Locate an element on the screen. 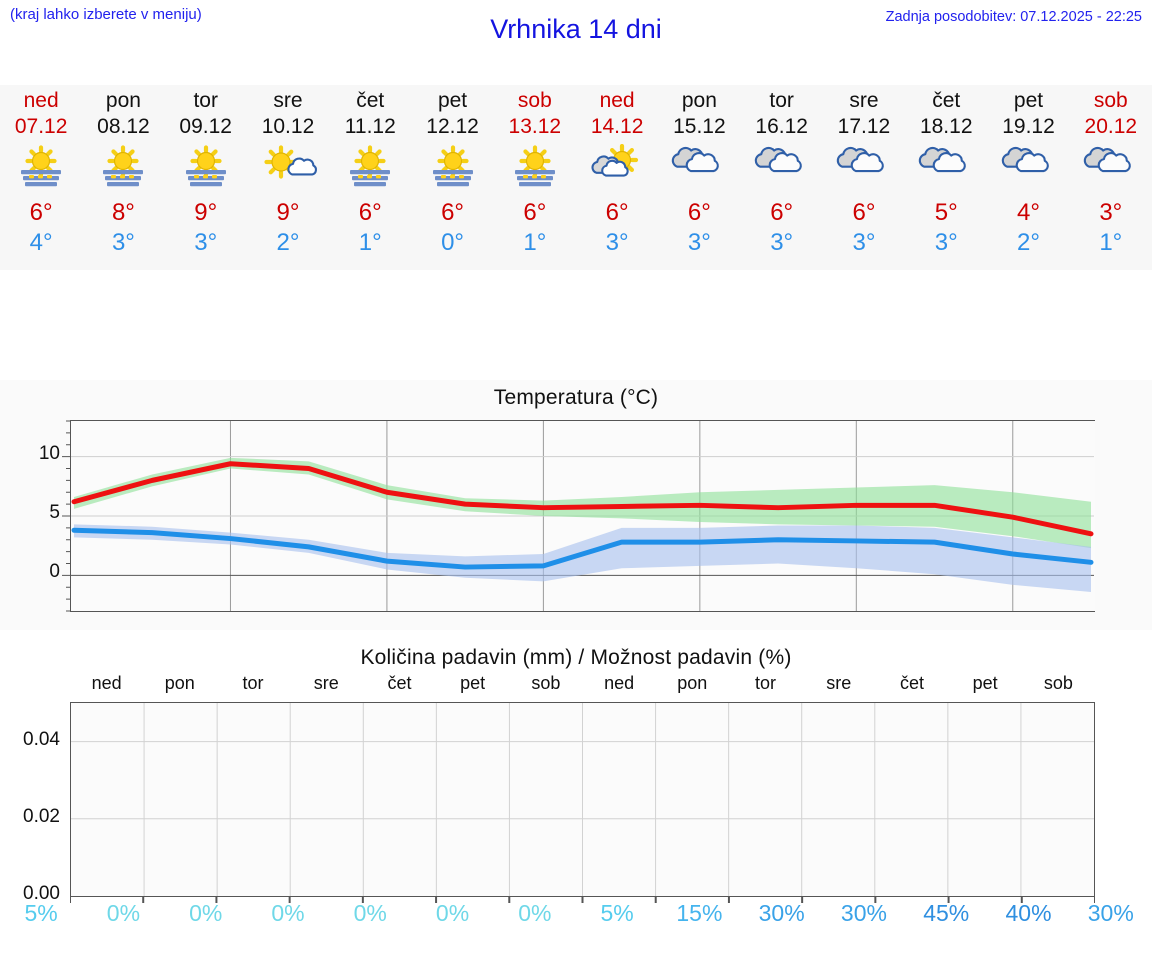  sun-behind-cloud-icon is located at coordinates (617, 168).